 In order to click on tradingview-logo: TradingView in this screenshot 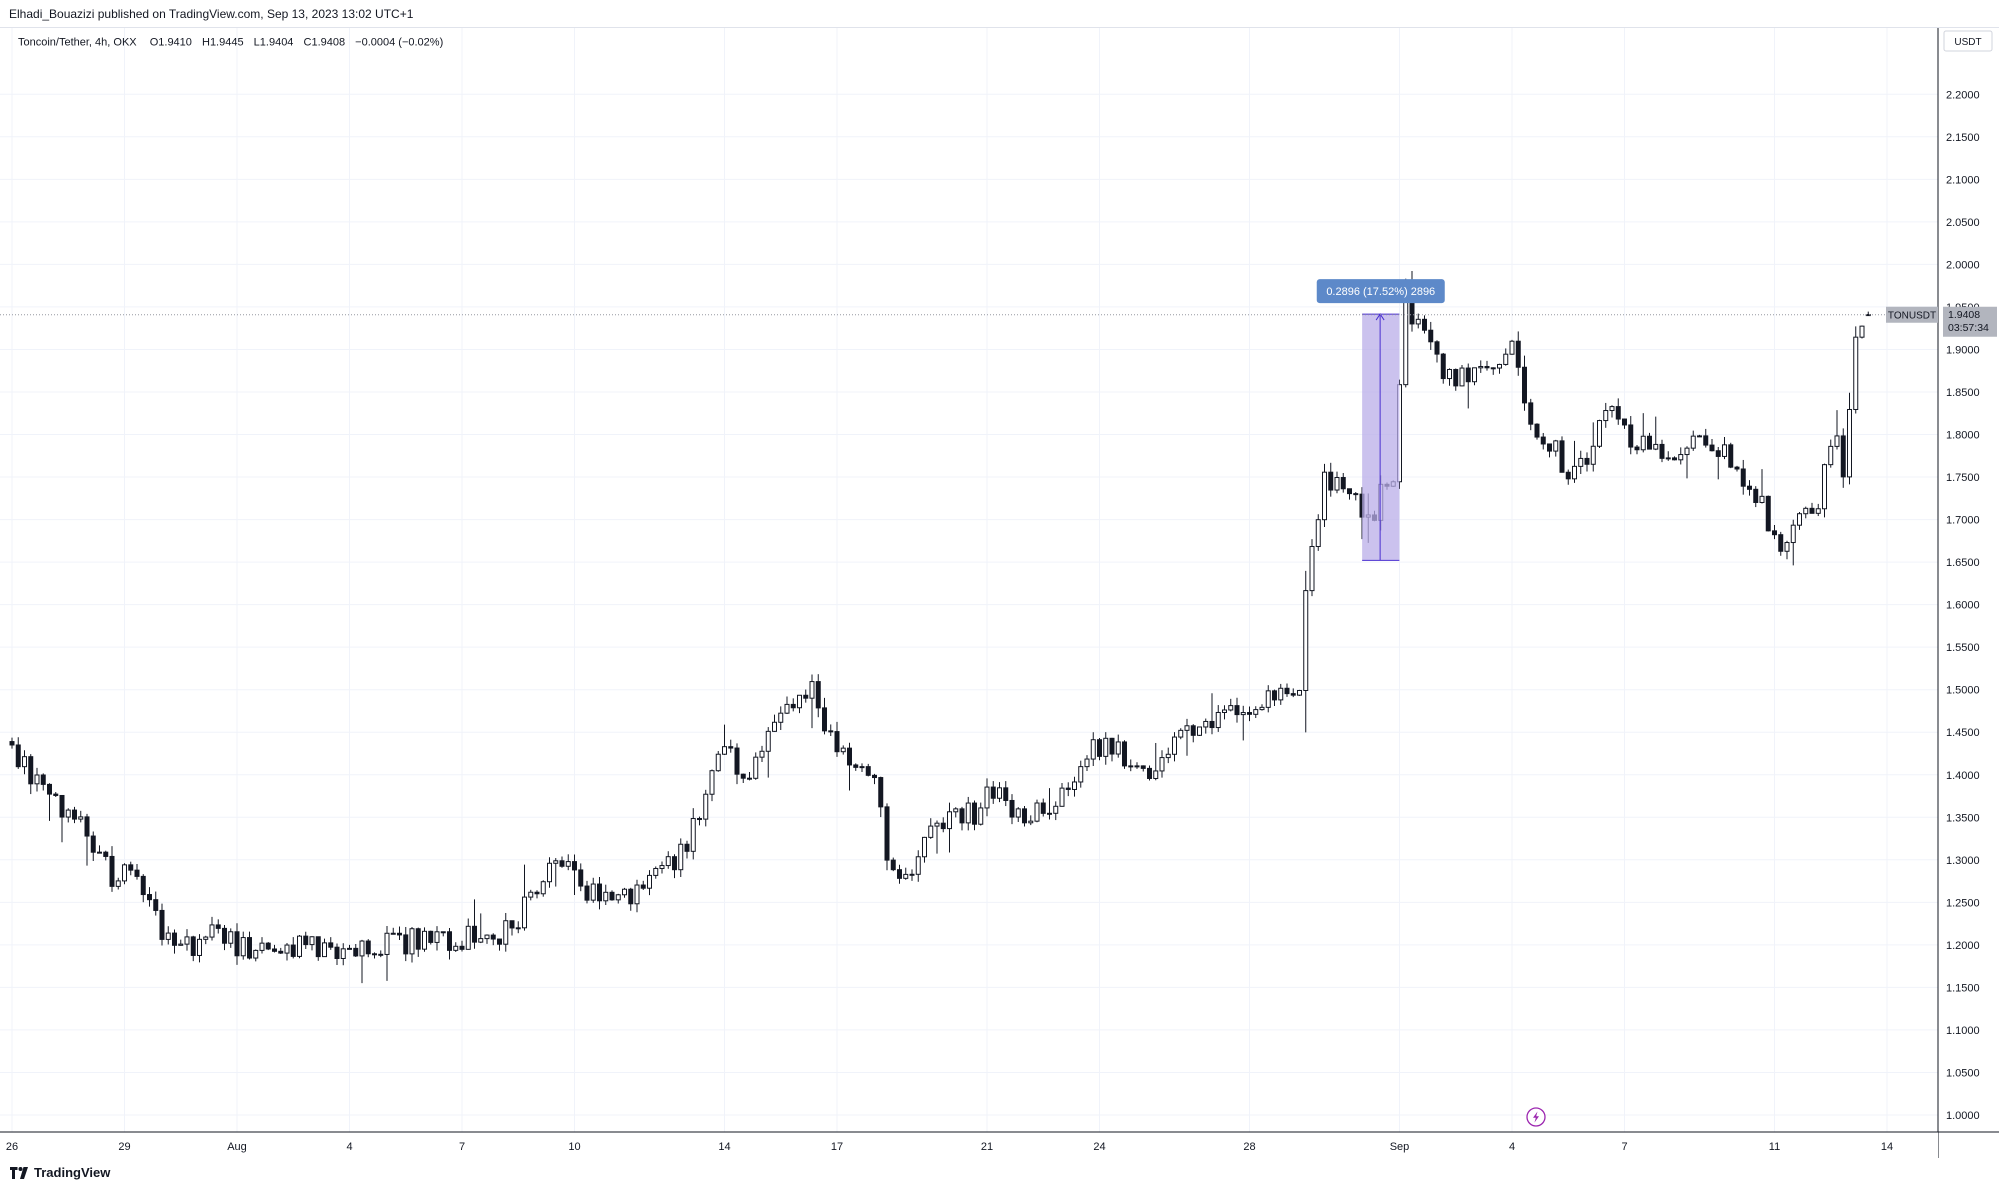, I will do `click(60, 1172)`.